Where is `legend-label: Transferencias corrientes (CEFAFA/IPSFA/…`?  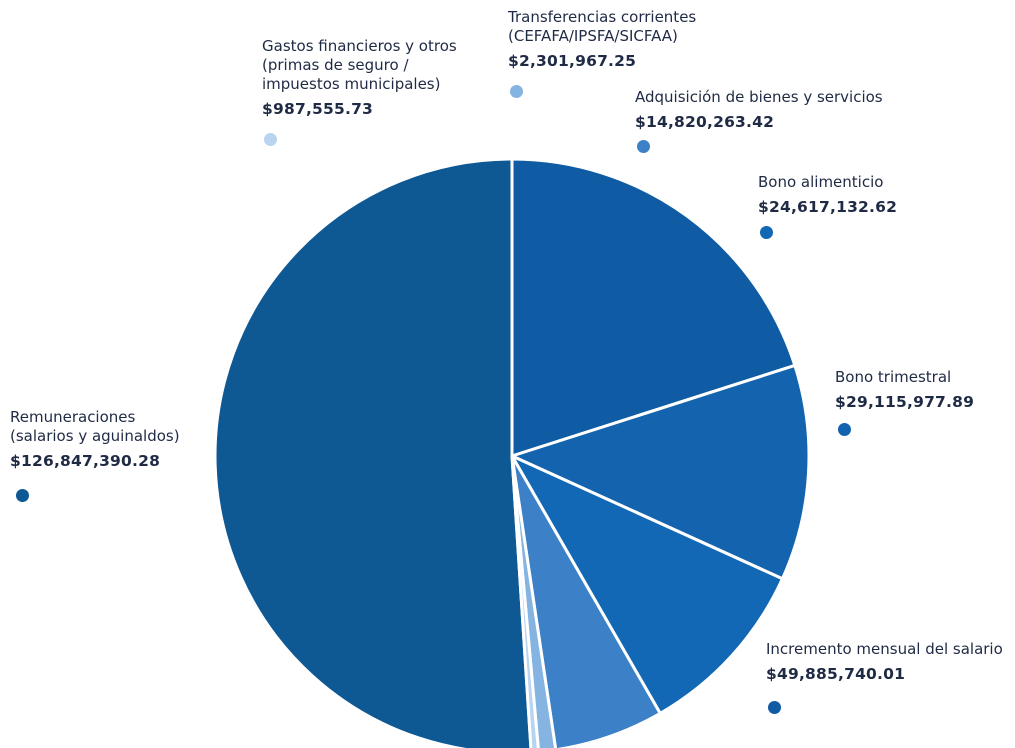
legend-label: Transferencias corrientes (CEFAFA/IPSFA/… is located at coordinates (602, 26).